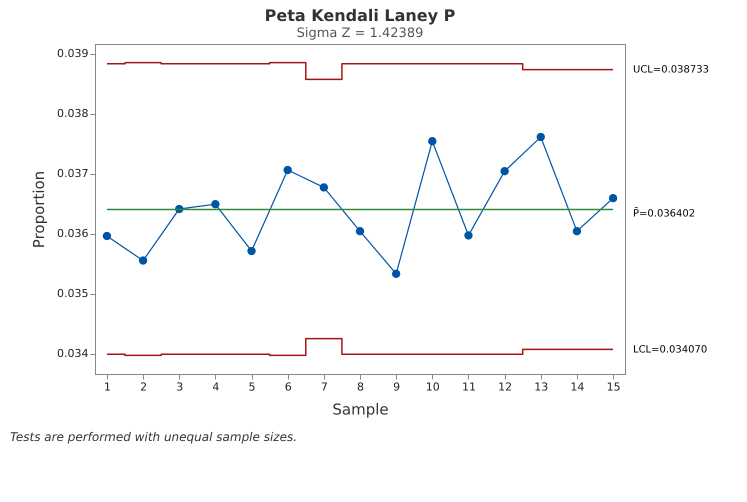  What do you see at coordinates (396, 387) in the screenshot?
I see `x-tick-label: 9` at bounding box center [396, 387].